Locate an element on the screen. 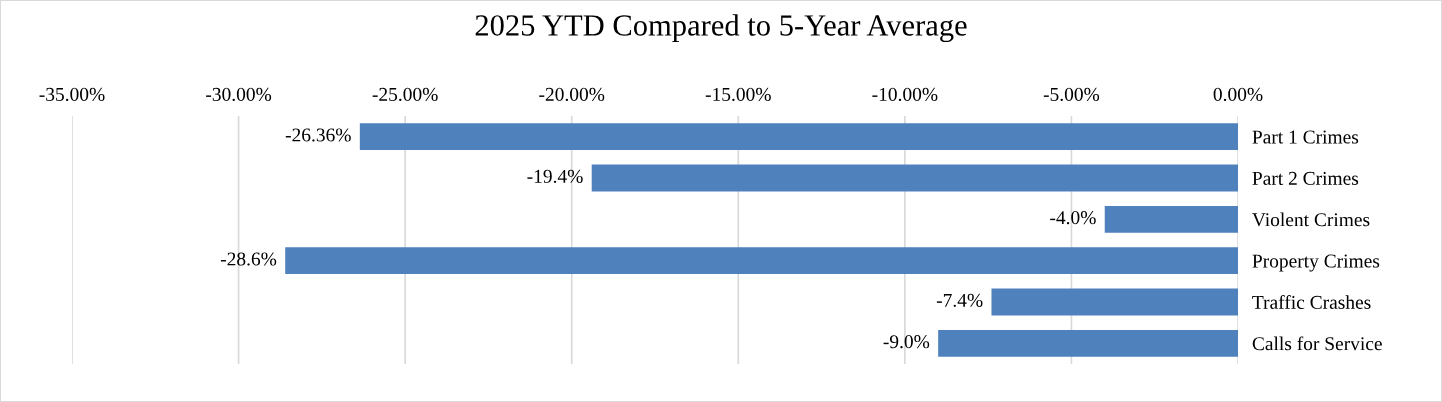 The width and height of the screenshot is (1442, 402). y-tick-label: Violent Crimes is located at coordinates (1311, 219).